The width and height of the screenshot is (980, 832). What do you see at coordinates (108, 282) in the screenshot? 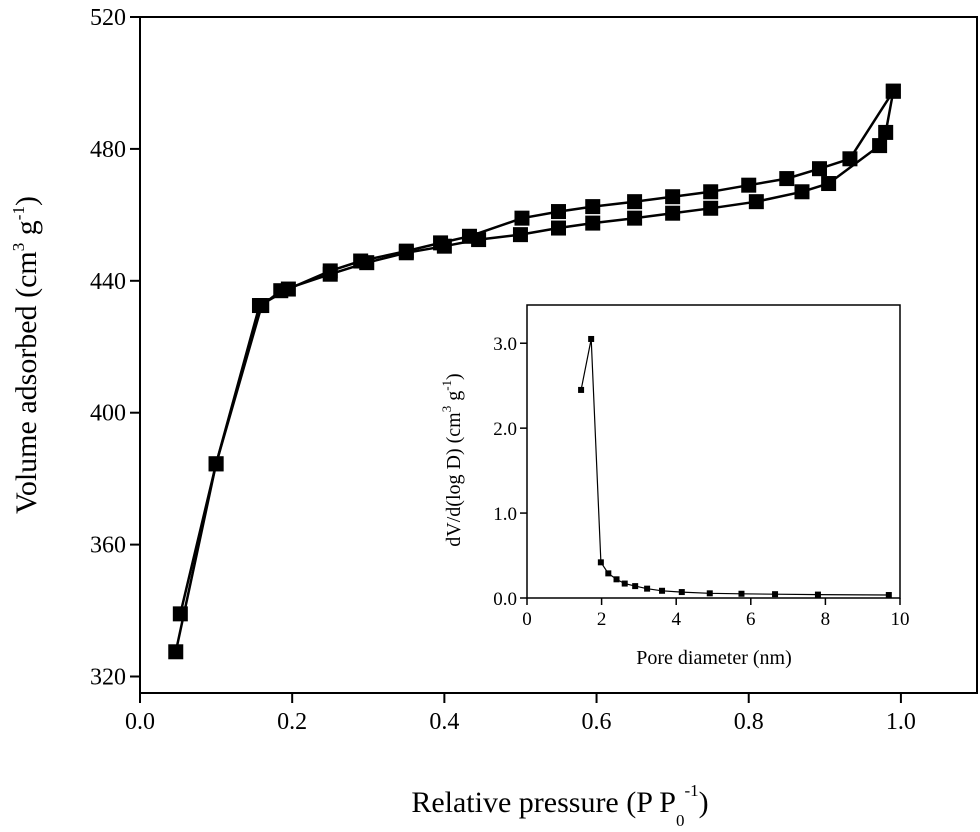
I see `main-y-tick-label: 440` at bounding box center [108, 282].